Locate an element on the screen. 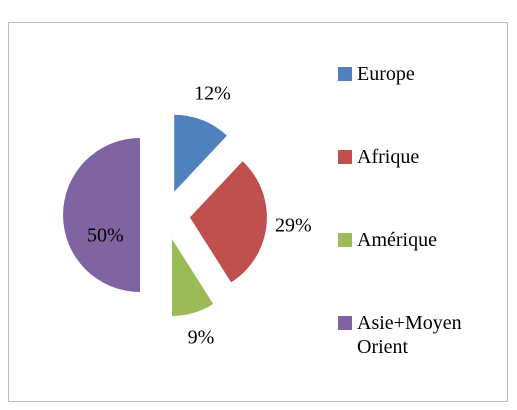 This screenshot has width=517, height=410. legend-item: Afrique is located at coordinates (412, 186).